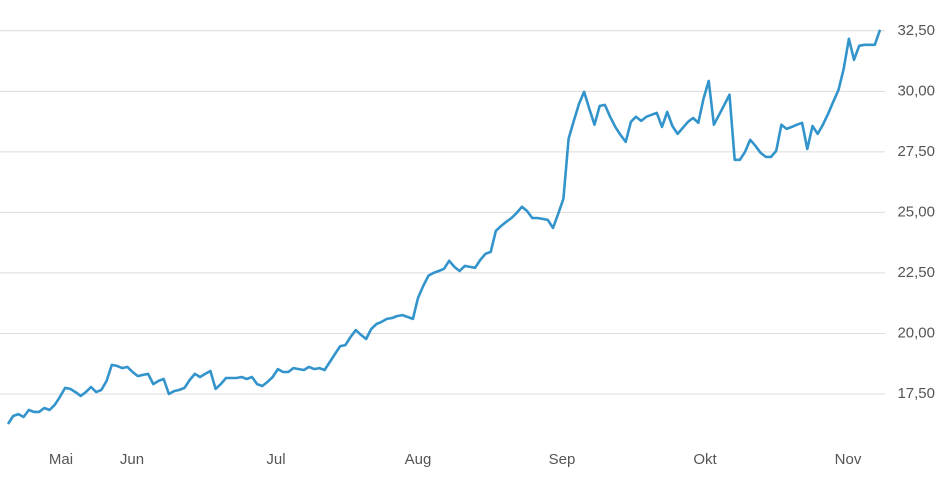 The width and height of the screenshot is (943, 477). I want to click on x-tick-label: Jul, so click(275, 459).